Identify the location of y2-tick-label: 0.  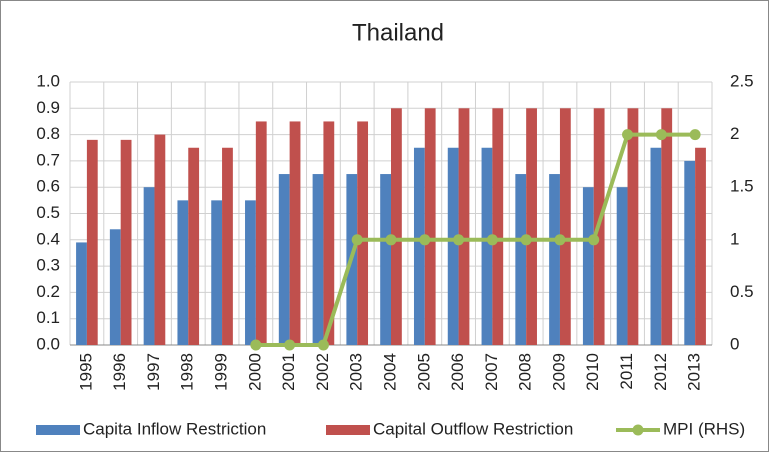
(734, 343).